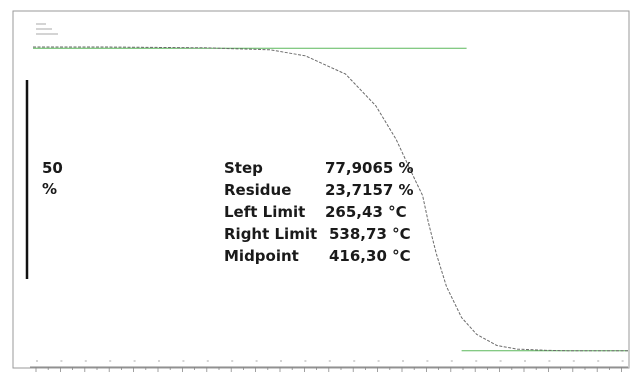  I want to click on result-value-right-limit: 538,73 °C, so click(370, 234).